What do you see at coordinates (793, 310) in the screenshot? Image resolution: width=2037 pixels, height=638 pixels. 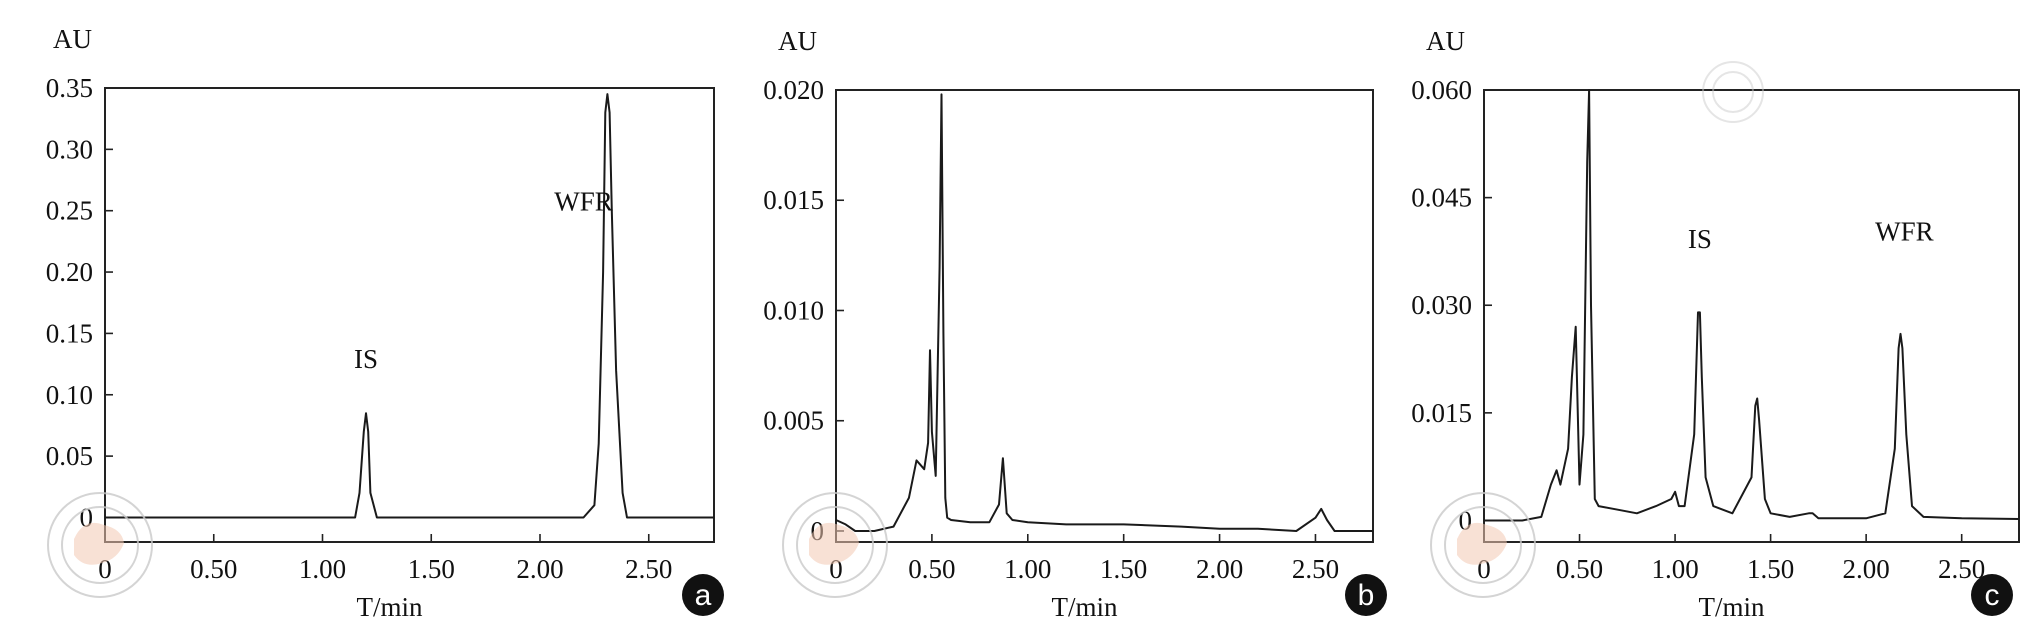 I see `panel-b-y-tick-label: 0.010` at bounding box center [793, 310].